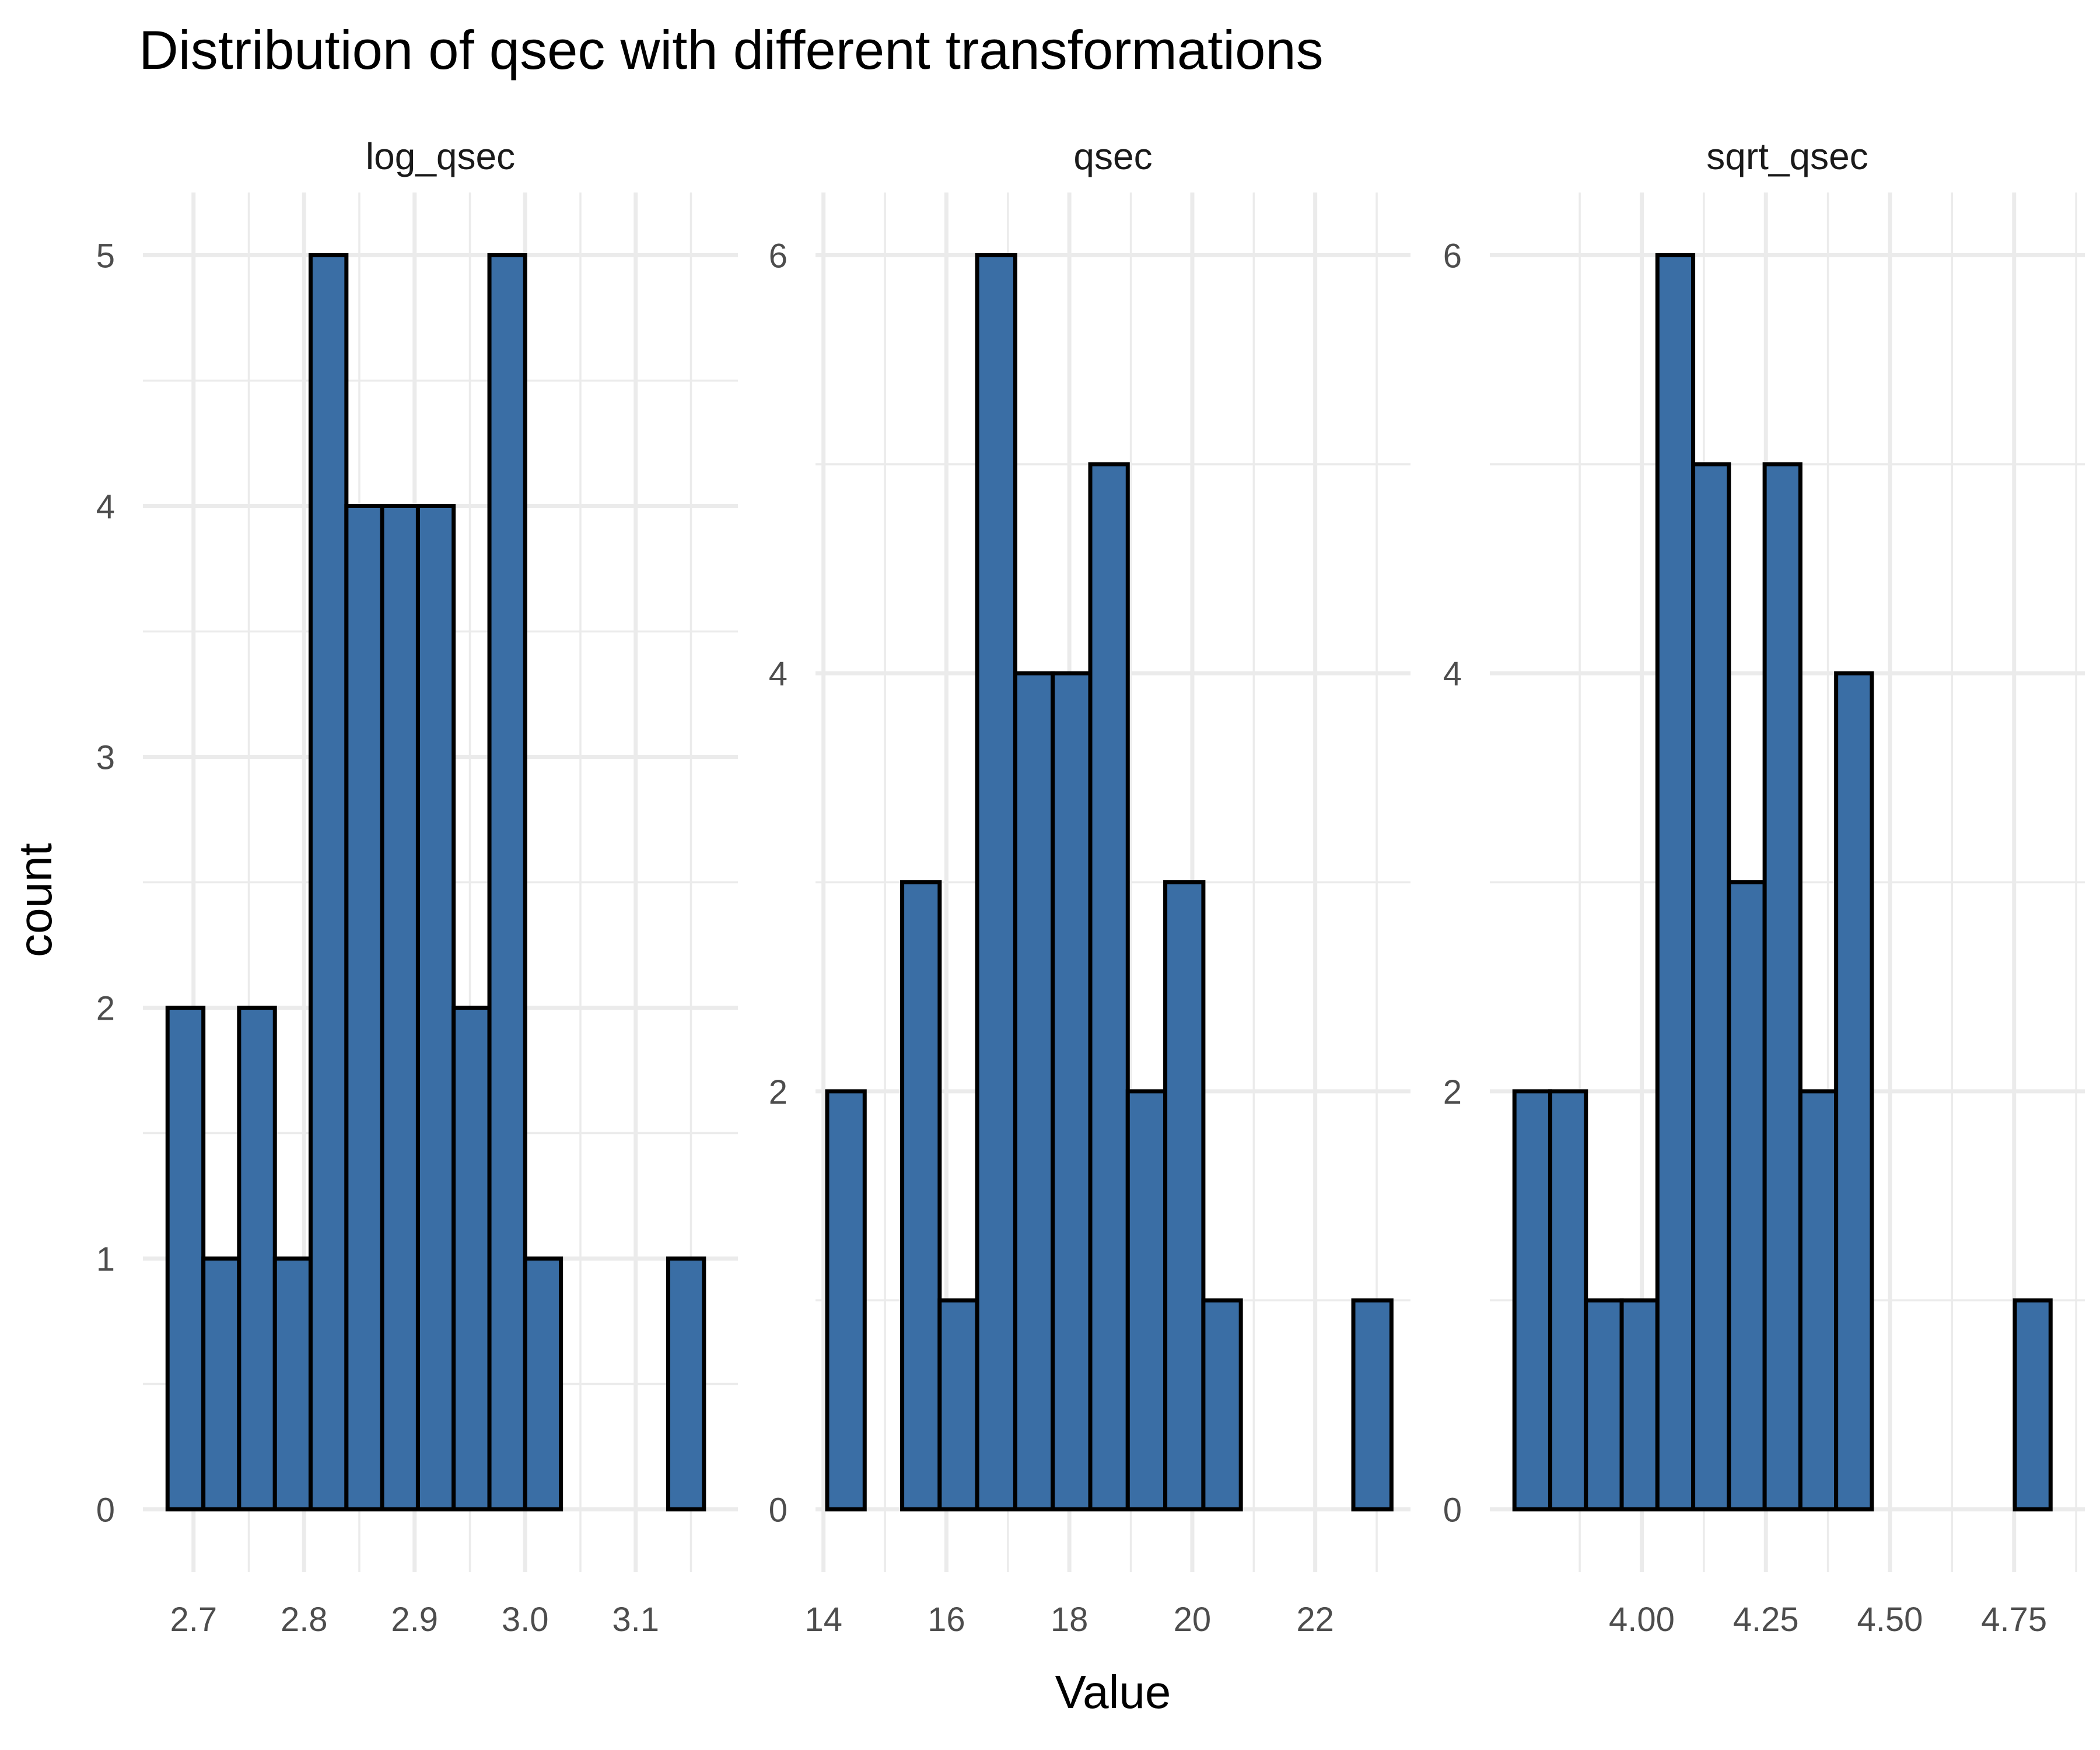 This screenshot has width=2100, height=1750. What do you see at coordinates (1113, 1692) in the screenshot?
I see `x-axis-title: Value` at bounding box center [1113, 1692].